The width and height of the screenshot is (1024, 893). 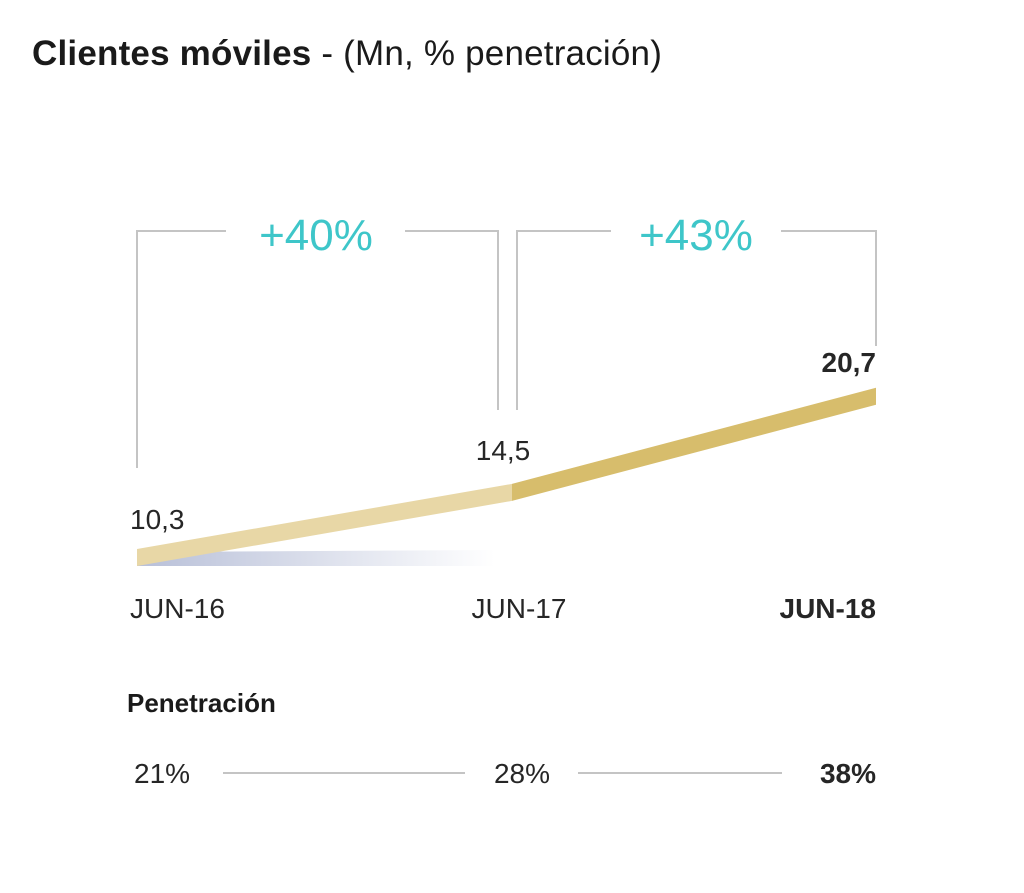 I want to click on penetration-value-2: 28%, so click(x=522, y=773).